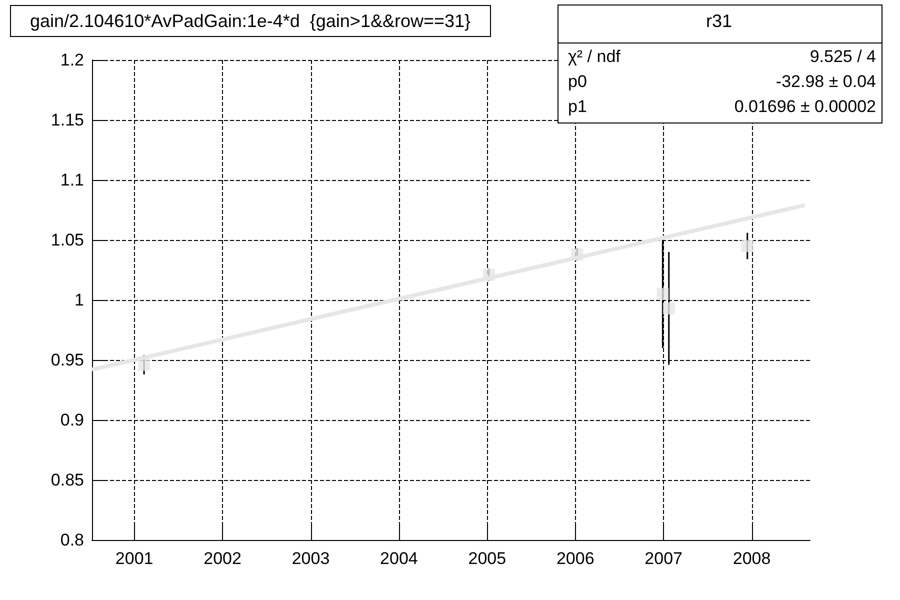 Image resolution: width=900 pixels, height=600 pixels. What do you see at coordinates (72, 420) in the screenshot?
I see `y-tick-label: 0.9` at bounding box center [72, 420].